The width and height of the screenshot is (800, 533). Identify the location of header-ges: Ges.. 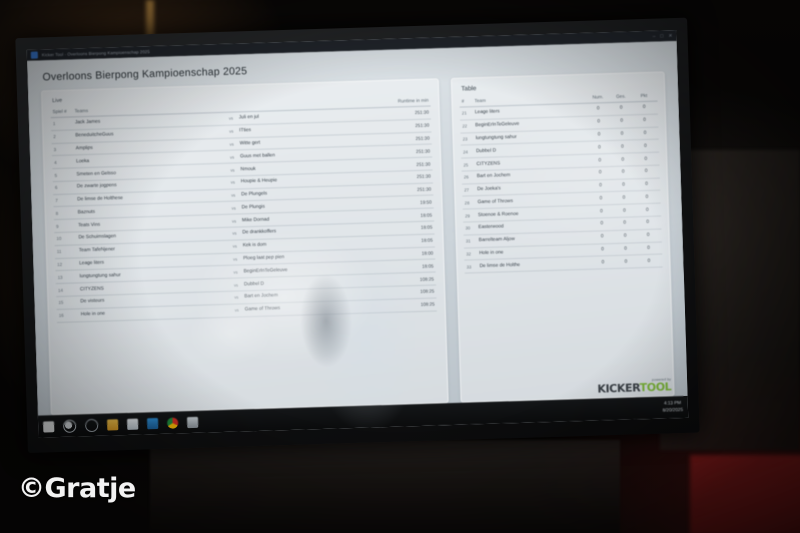
(620, 96).